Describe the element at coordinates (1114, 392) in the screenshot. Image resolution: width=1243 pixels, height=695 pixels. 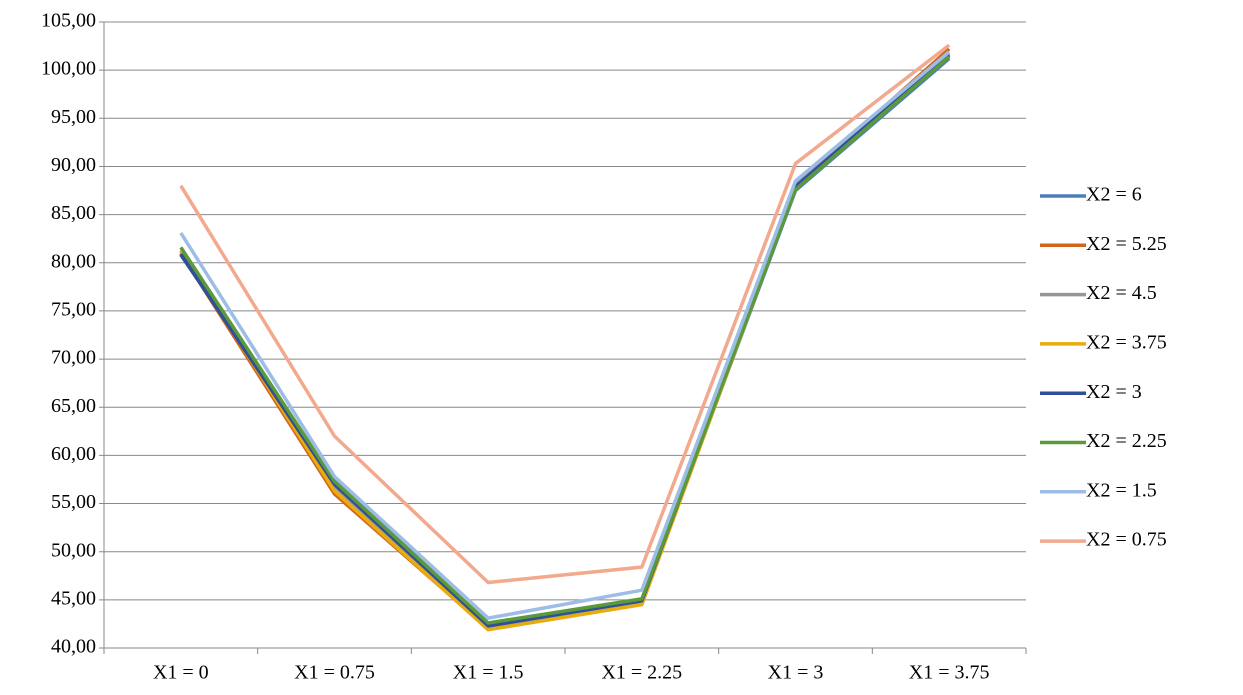
I see `legend-label: X2 = 3` at that location.